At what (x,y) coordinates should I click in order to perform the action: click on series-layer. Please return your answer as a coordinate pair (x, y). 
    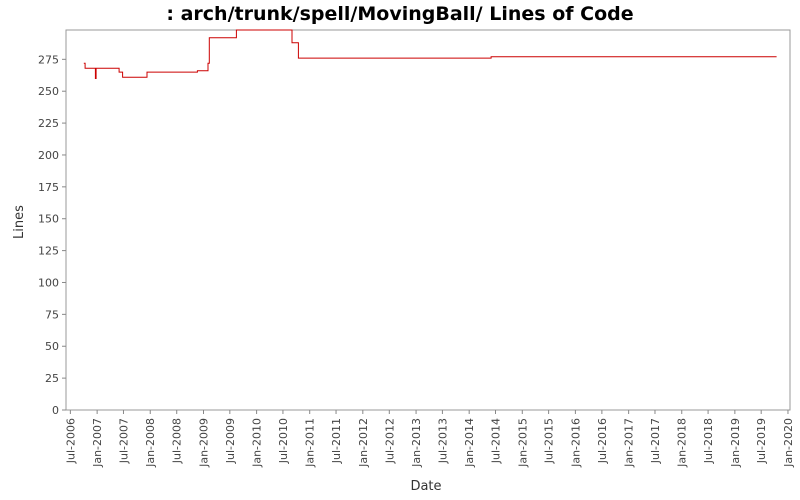
    Looking at the image, I should click on (430, 54).